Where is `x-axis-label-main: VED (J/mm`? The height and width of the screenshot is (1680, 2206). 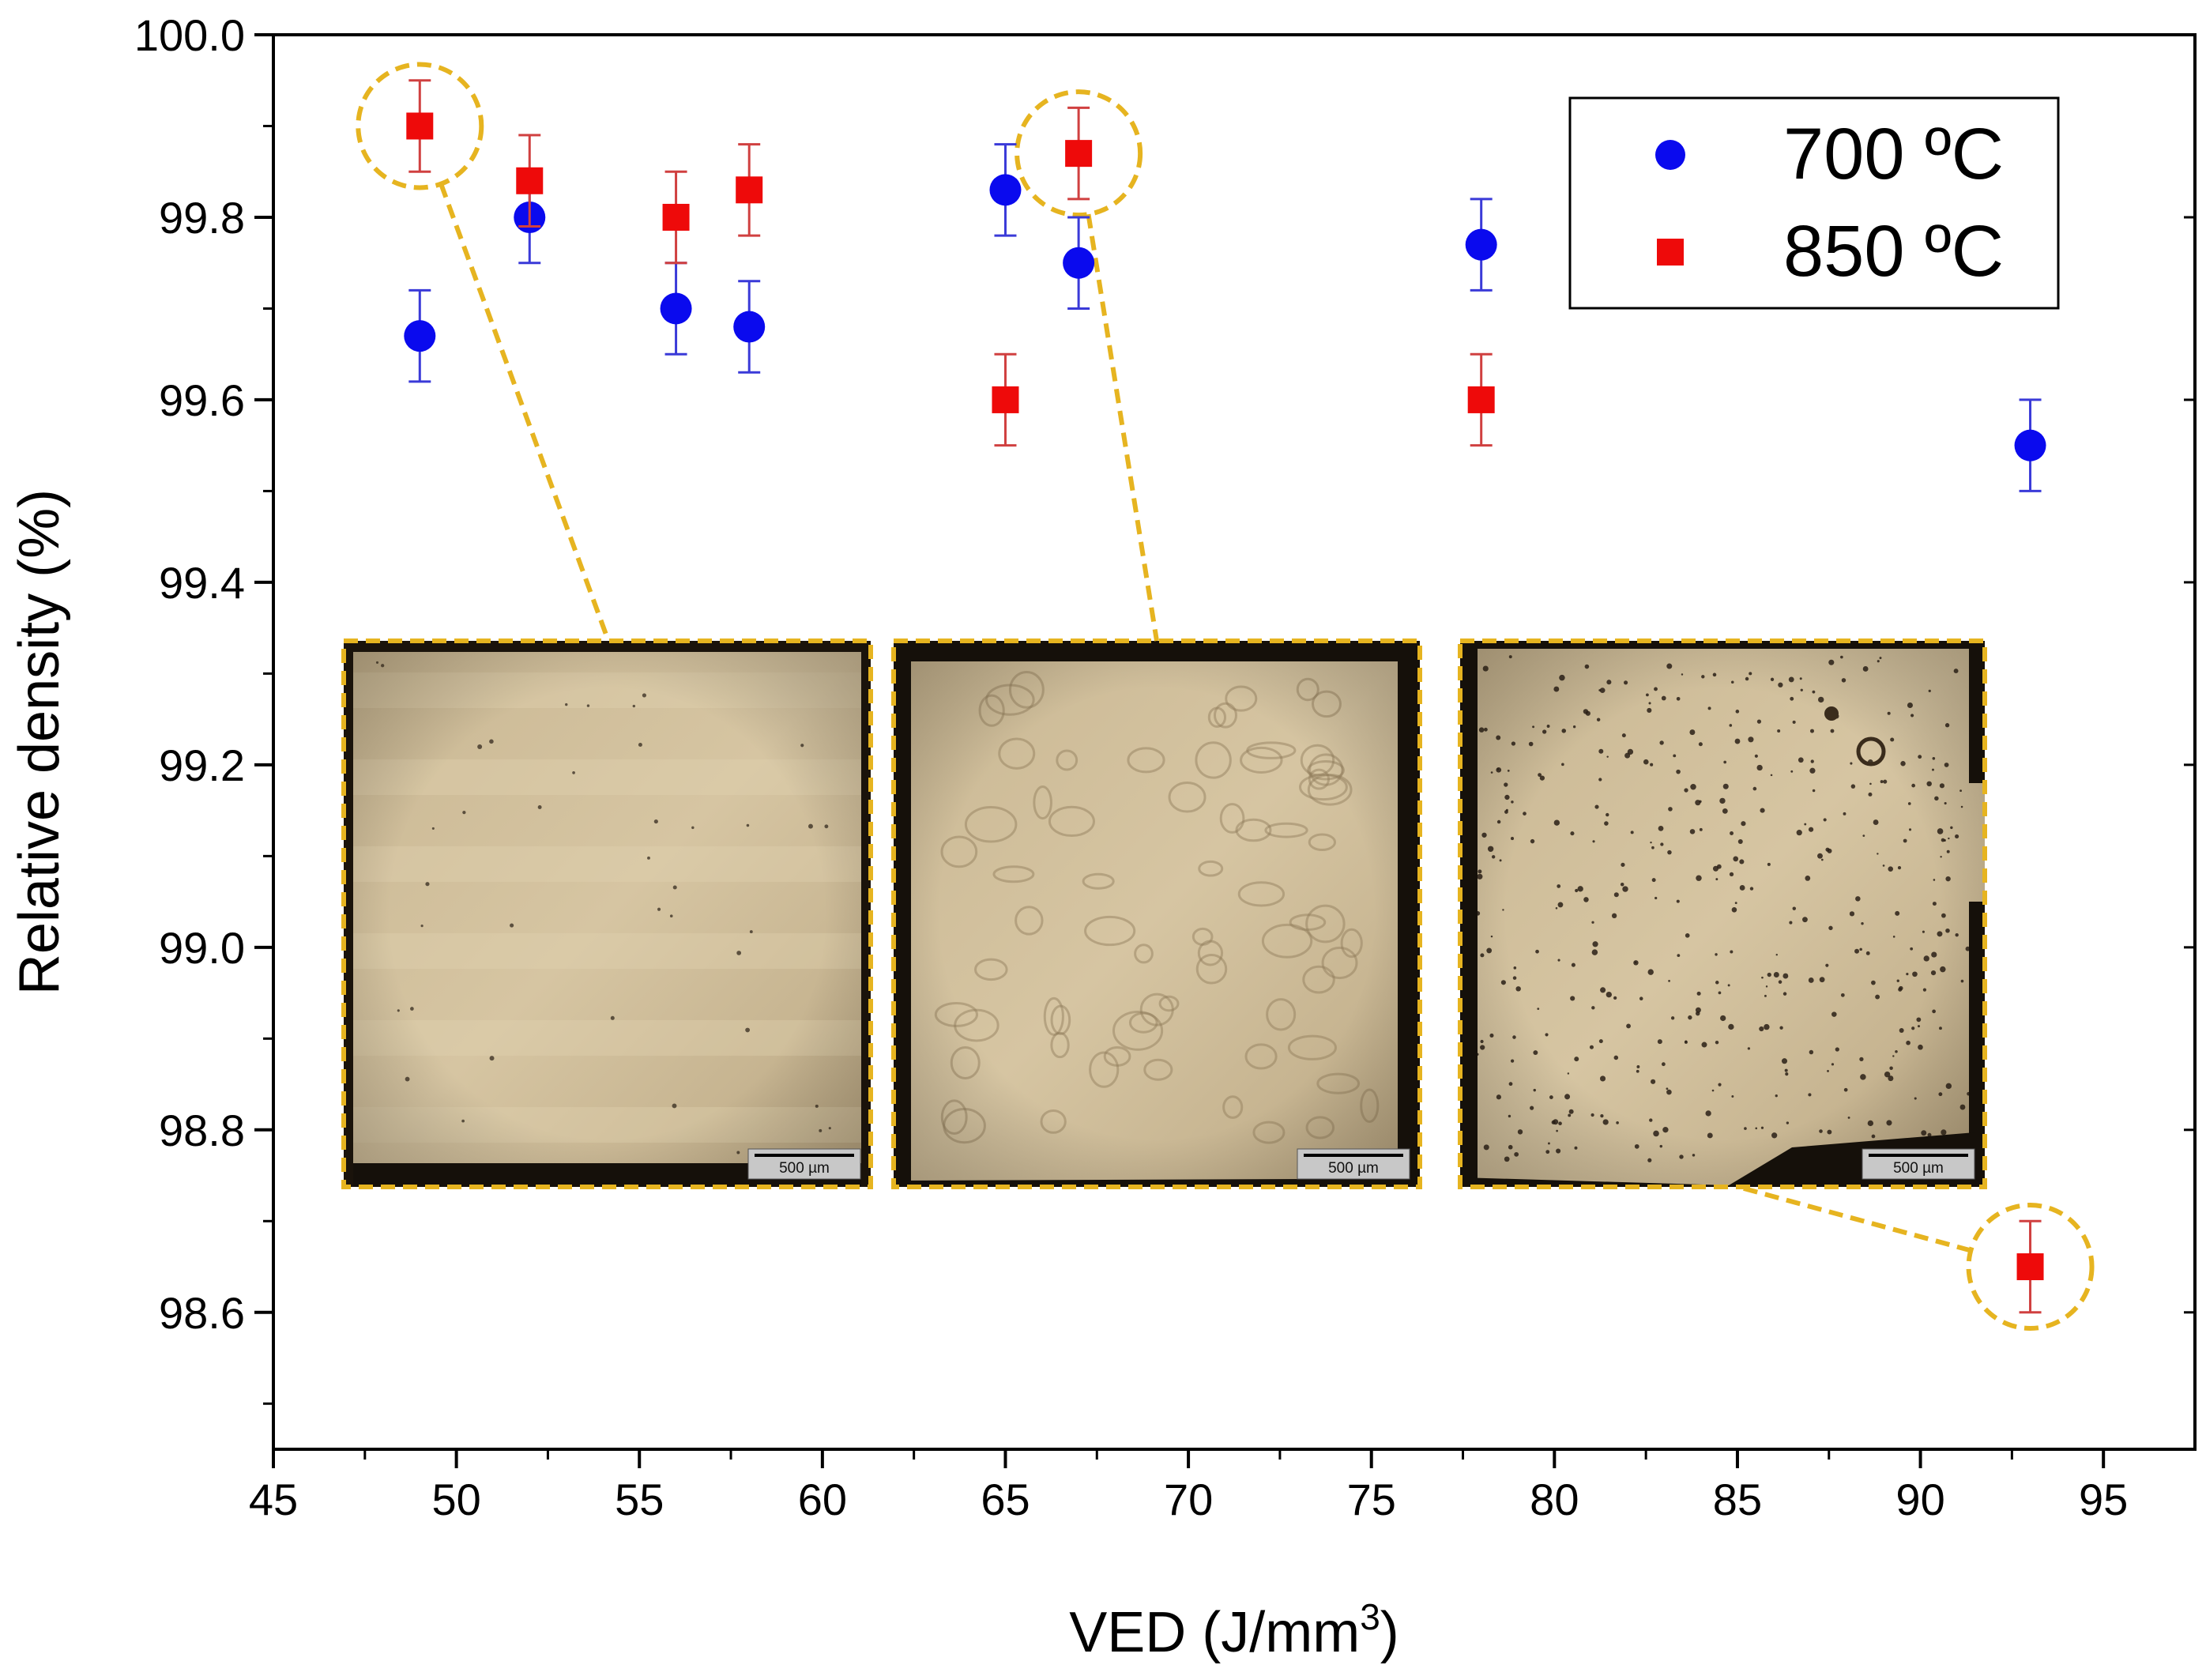 x-axis-label-main: VED (J/mm is located at coordinates (1214, 1632).